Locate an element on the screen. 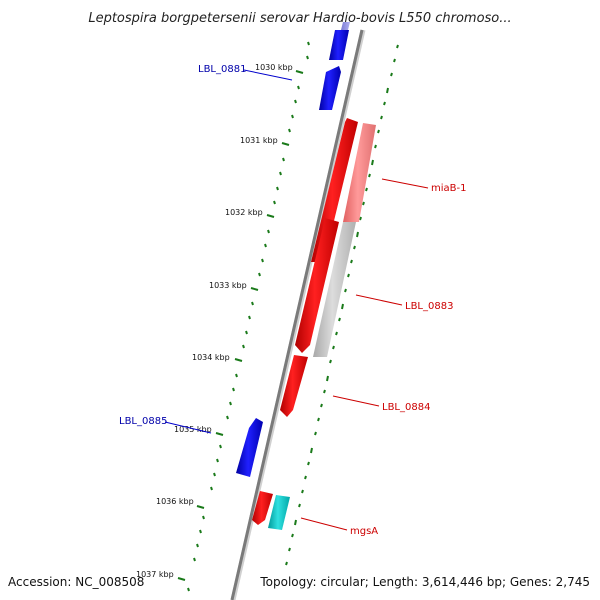 The width and height of the screenshot is (600, 600). gene-arrow-lbl-0881-a is located at coordinates (339, 45).